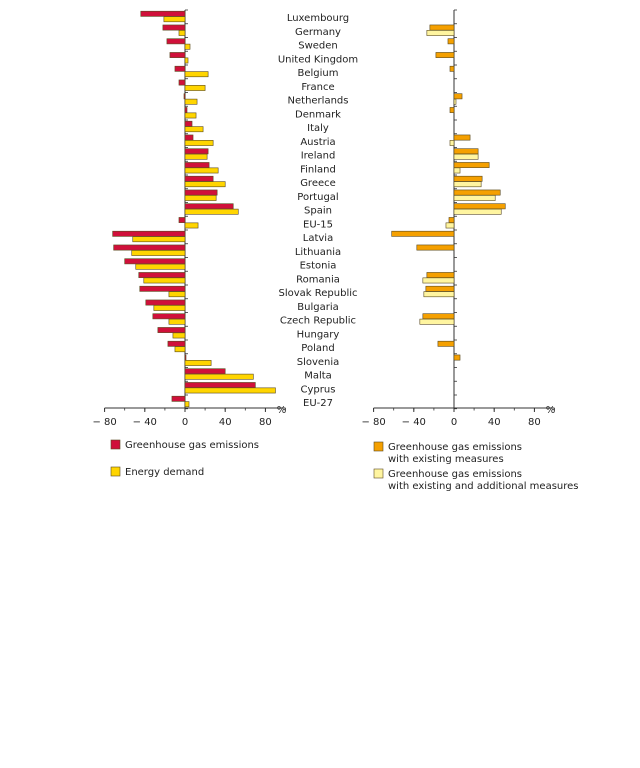 The width and height of the screenshot is (640, 768). I want to click on category-label-6: Netherlands, so click(318, 101).